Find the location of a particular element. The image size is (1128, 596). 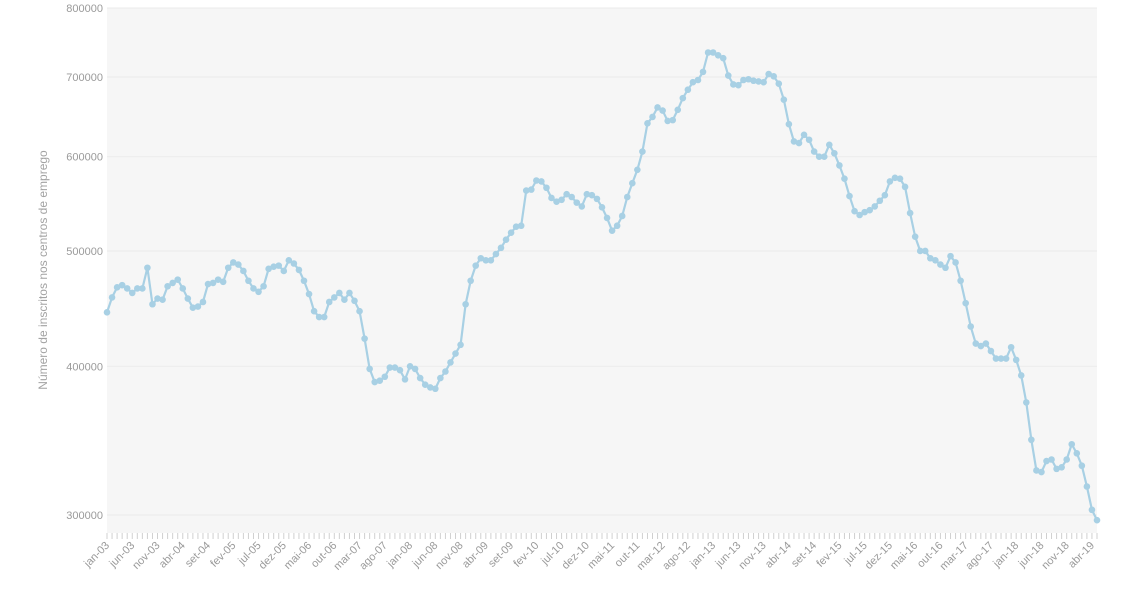

x-tick-label: fev-15 is located at coordinates (829, 555).